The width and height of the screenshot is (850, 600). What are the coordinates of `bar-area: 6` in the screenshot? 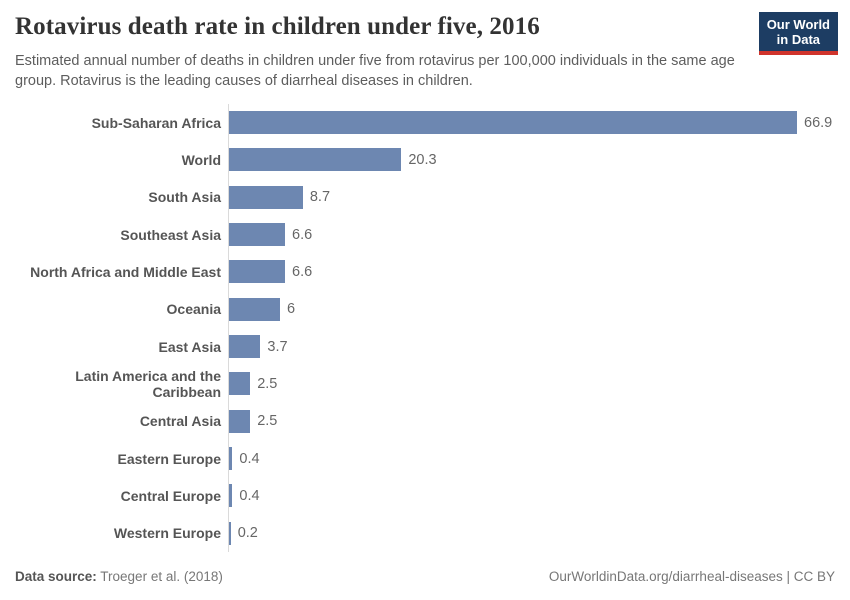 It's located at (539, 309).